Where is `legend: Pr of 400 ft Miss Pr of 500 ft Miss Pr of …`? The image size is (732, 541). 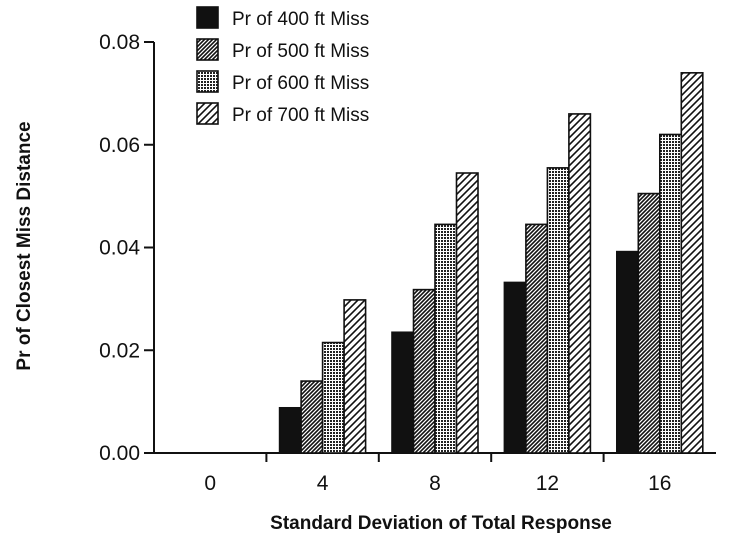
legend: Pr of 400 ft Miss Pr of 500 ft Miss Pr of … is located at coordinates (282, 66).